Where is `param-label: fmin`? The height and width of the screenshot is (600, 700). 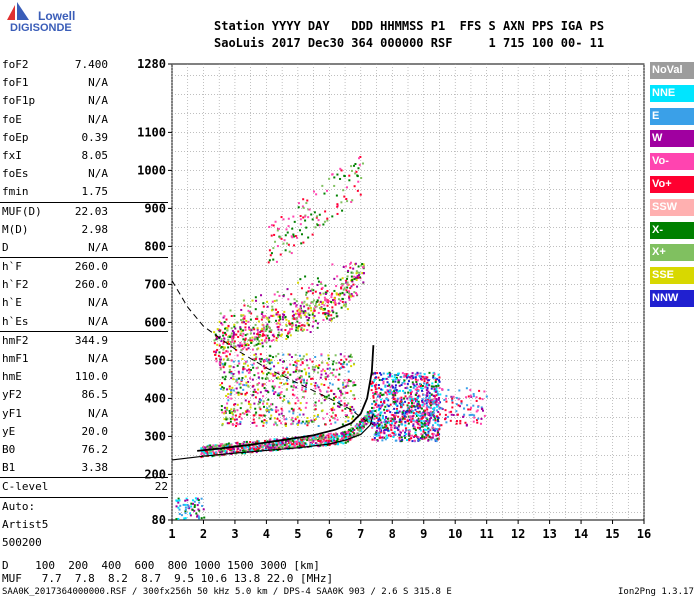
param-label: fmin is located at coordinates (15, 192).